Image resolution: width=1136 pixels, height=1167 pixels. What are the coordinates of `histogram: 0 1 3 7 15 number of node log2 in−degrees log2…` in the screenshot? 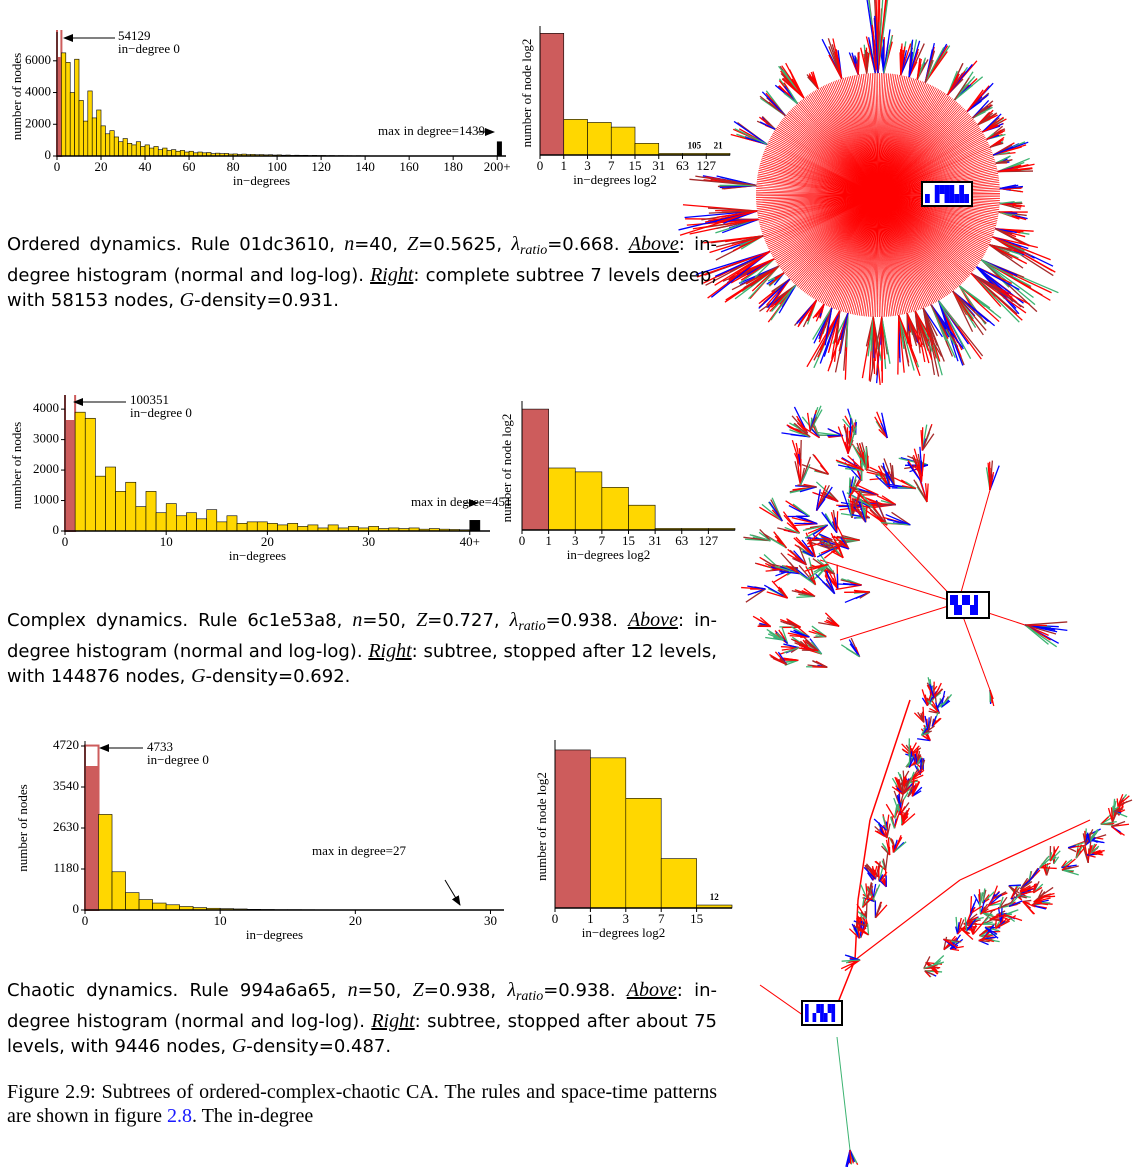 It's located at (633, 840).